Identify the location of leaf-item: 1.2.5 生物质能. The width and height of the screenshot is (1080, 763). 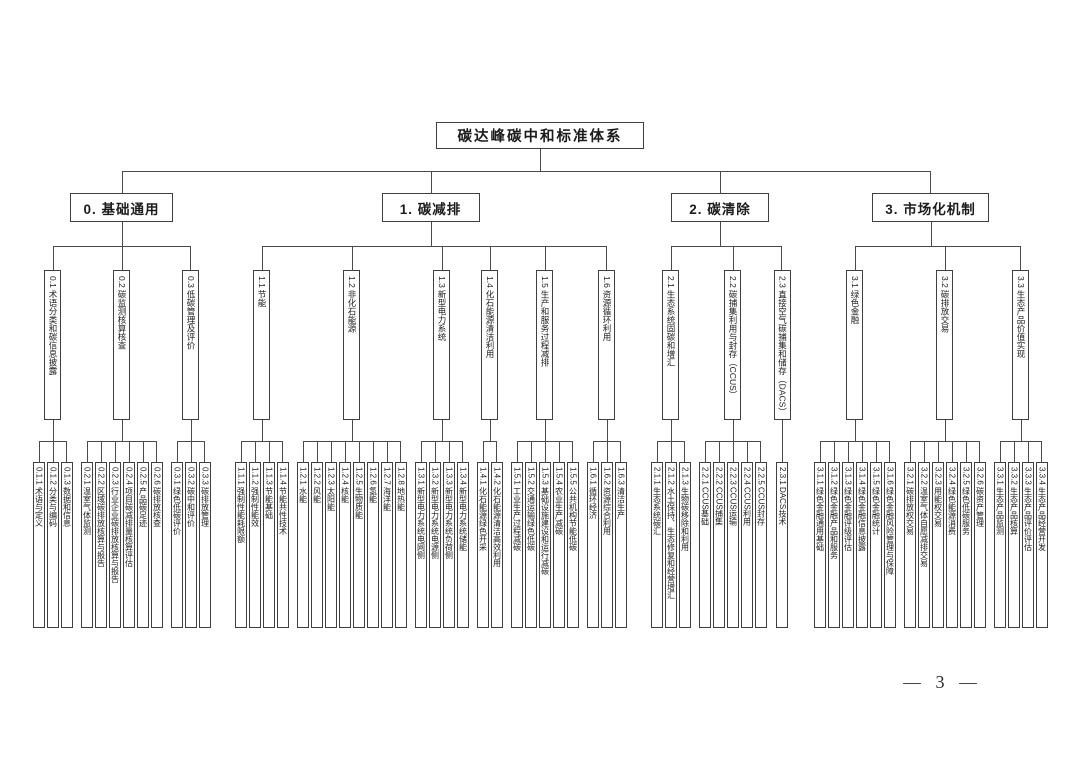
(359, 534).